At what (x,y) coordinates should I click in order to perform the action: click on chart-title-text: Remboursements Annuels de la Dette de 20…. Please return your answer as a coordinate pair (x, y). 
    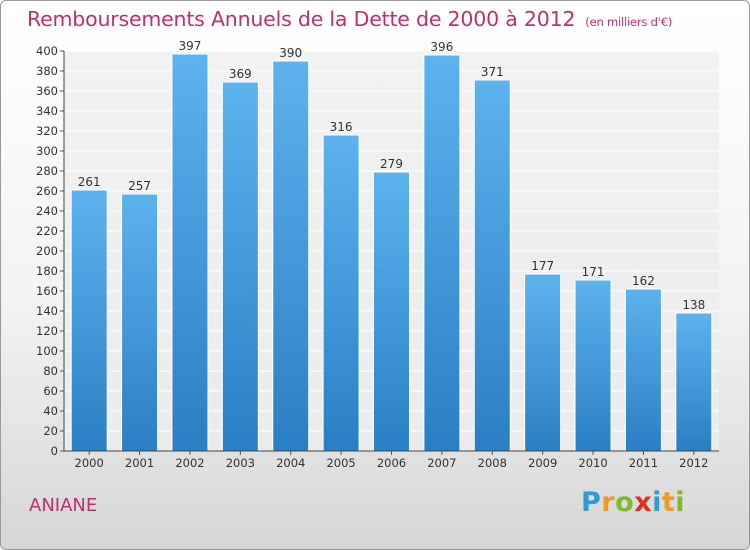
    Looking at the image, I should click on (301, 19).